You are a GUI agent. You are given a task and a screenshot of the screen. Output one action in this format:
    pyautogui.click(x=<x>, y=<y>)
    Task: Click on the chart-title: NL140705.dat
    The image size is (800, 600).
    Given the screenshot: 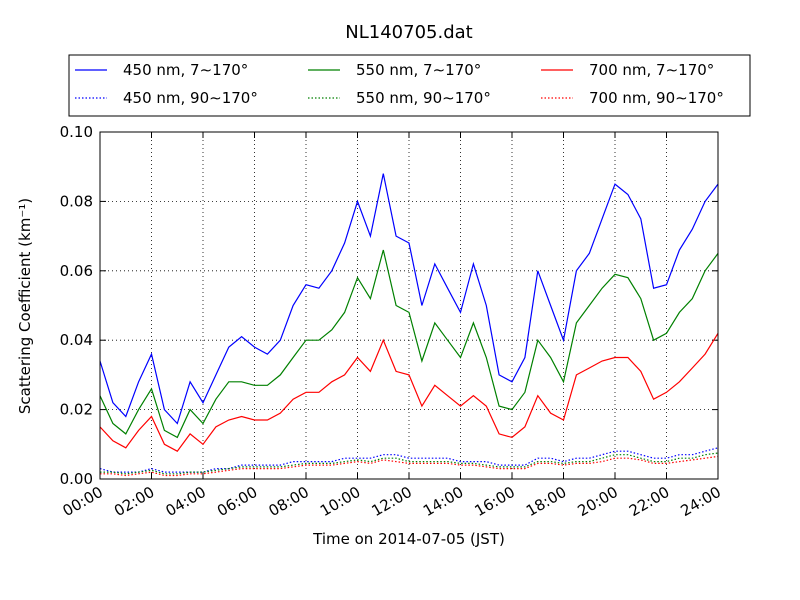 What is the action you would take?
    pyautogui.click(x=408, y=32)
    